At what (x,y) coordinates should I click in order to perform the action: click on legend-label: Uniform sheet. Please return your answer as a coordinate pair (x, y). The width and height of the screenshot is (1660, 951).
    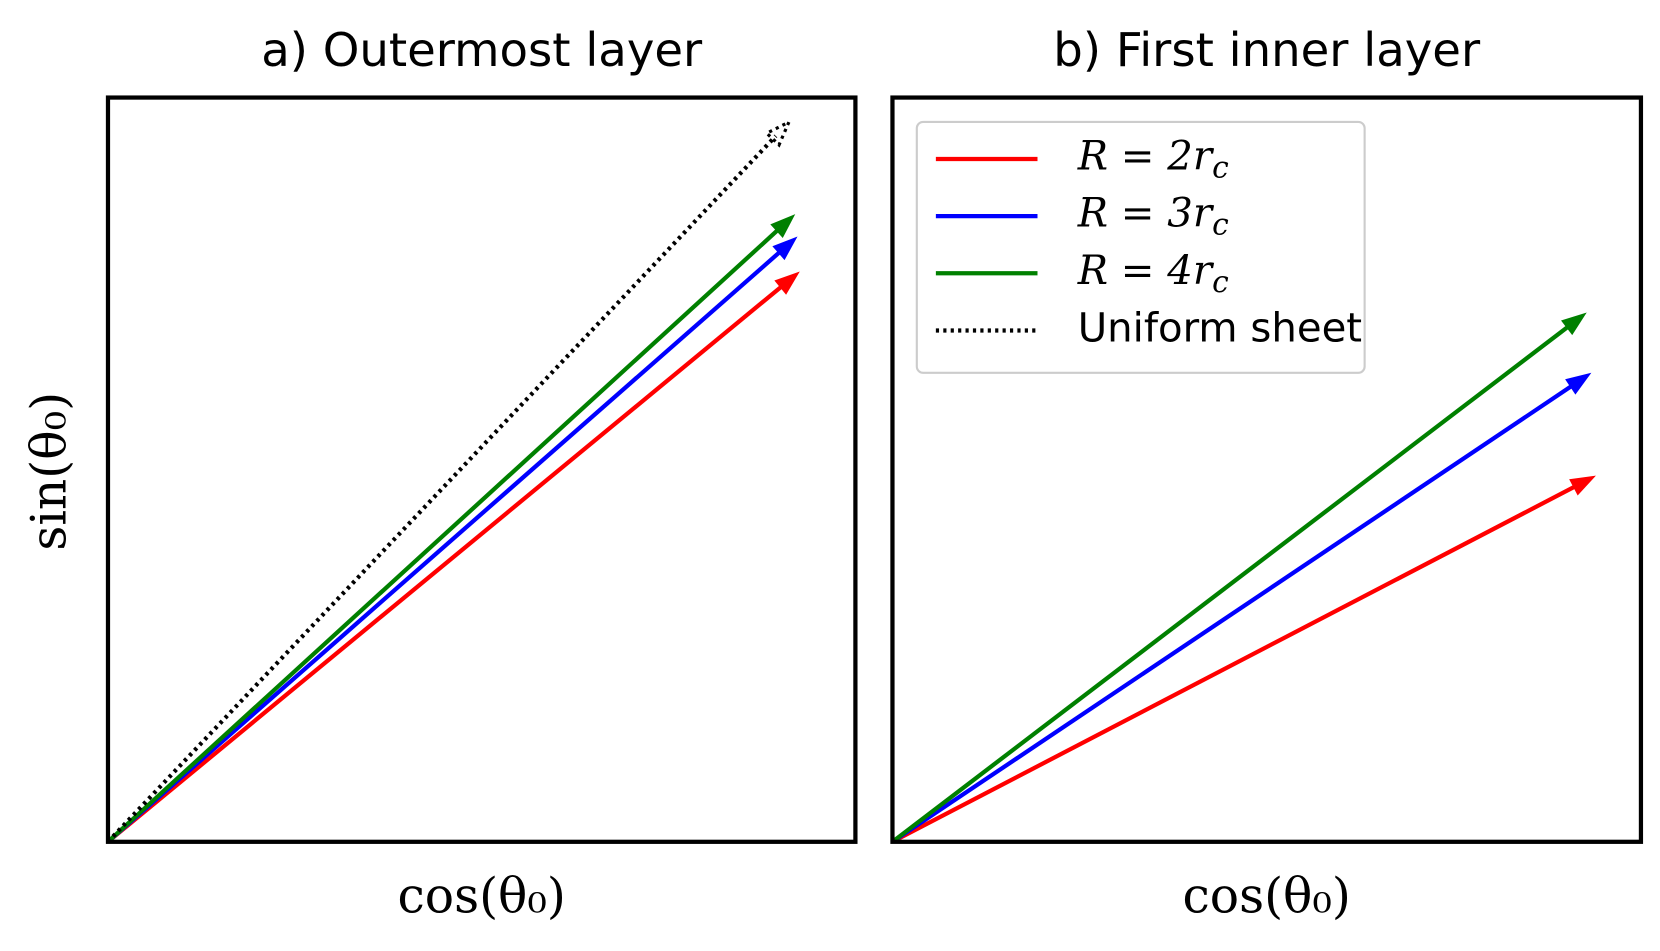
    Looking at the image, I should click on (1220, 328).